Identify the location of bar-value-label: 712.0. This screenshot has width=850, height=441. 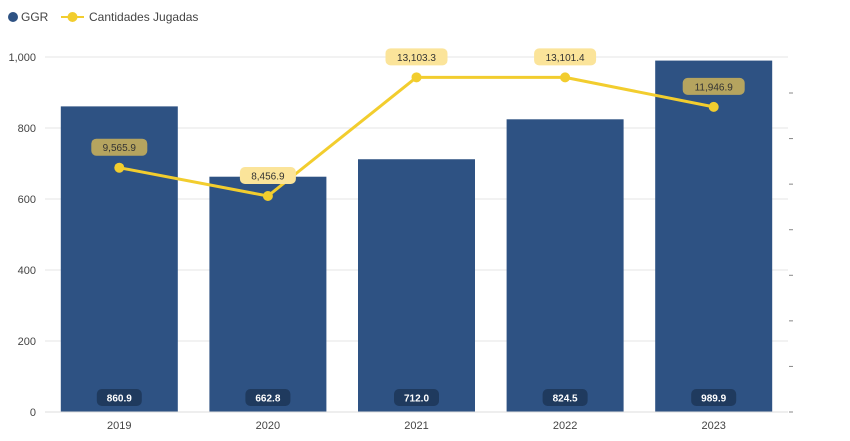
(416, 399).